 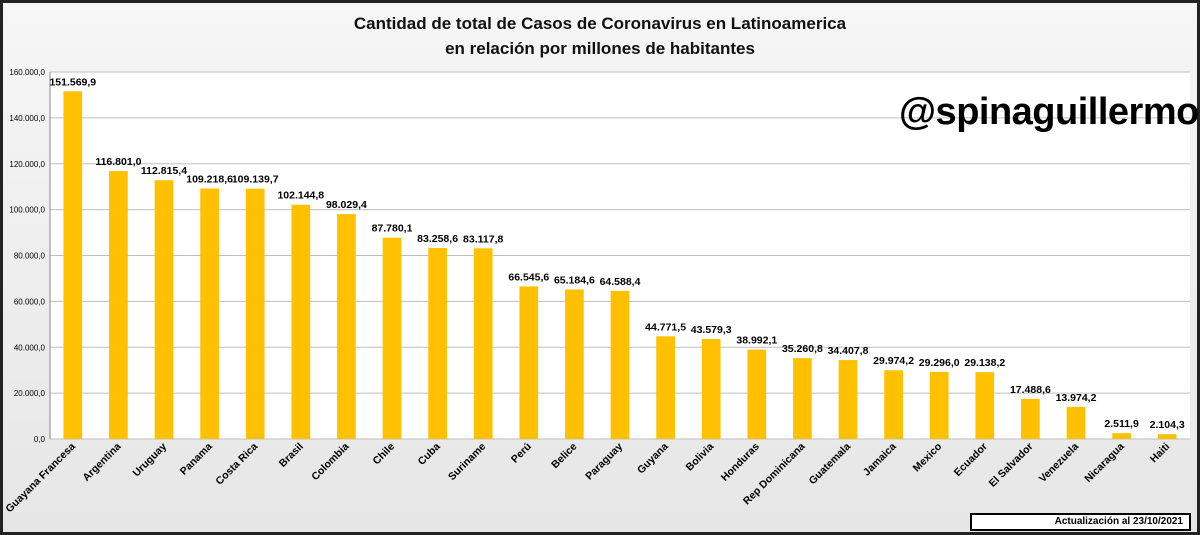 I want to click on x-tick-label: Suriname, so click(x=467, y=462).